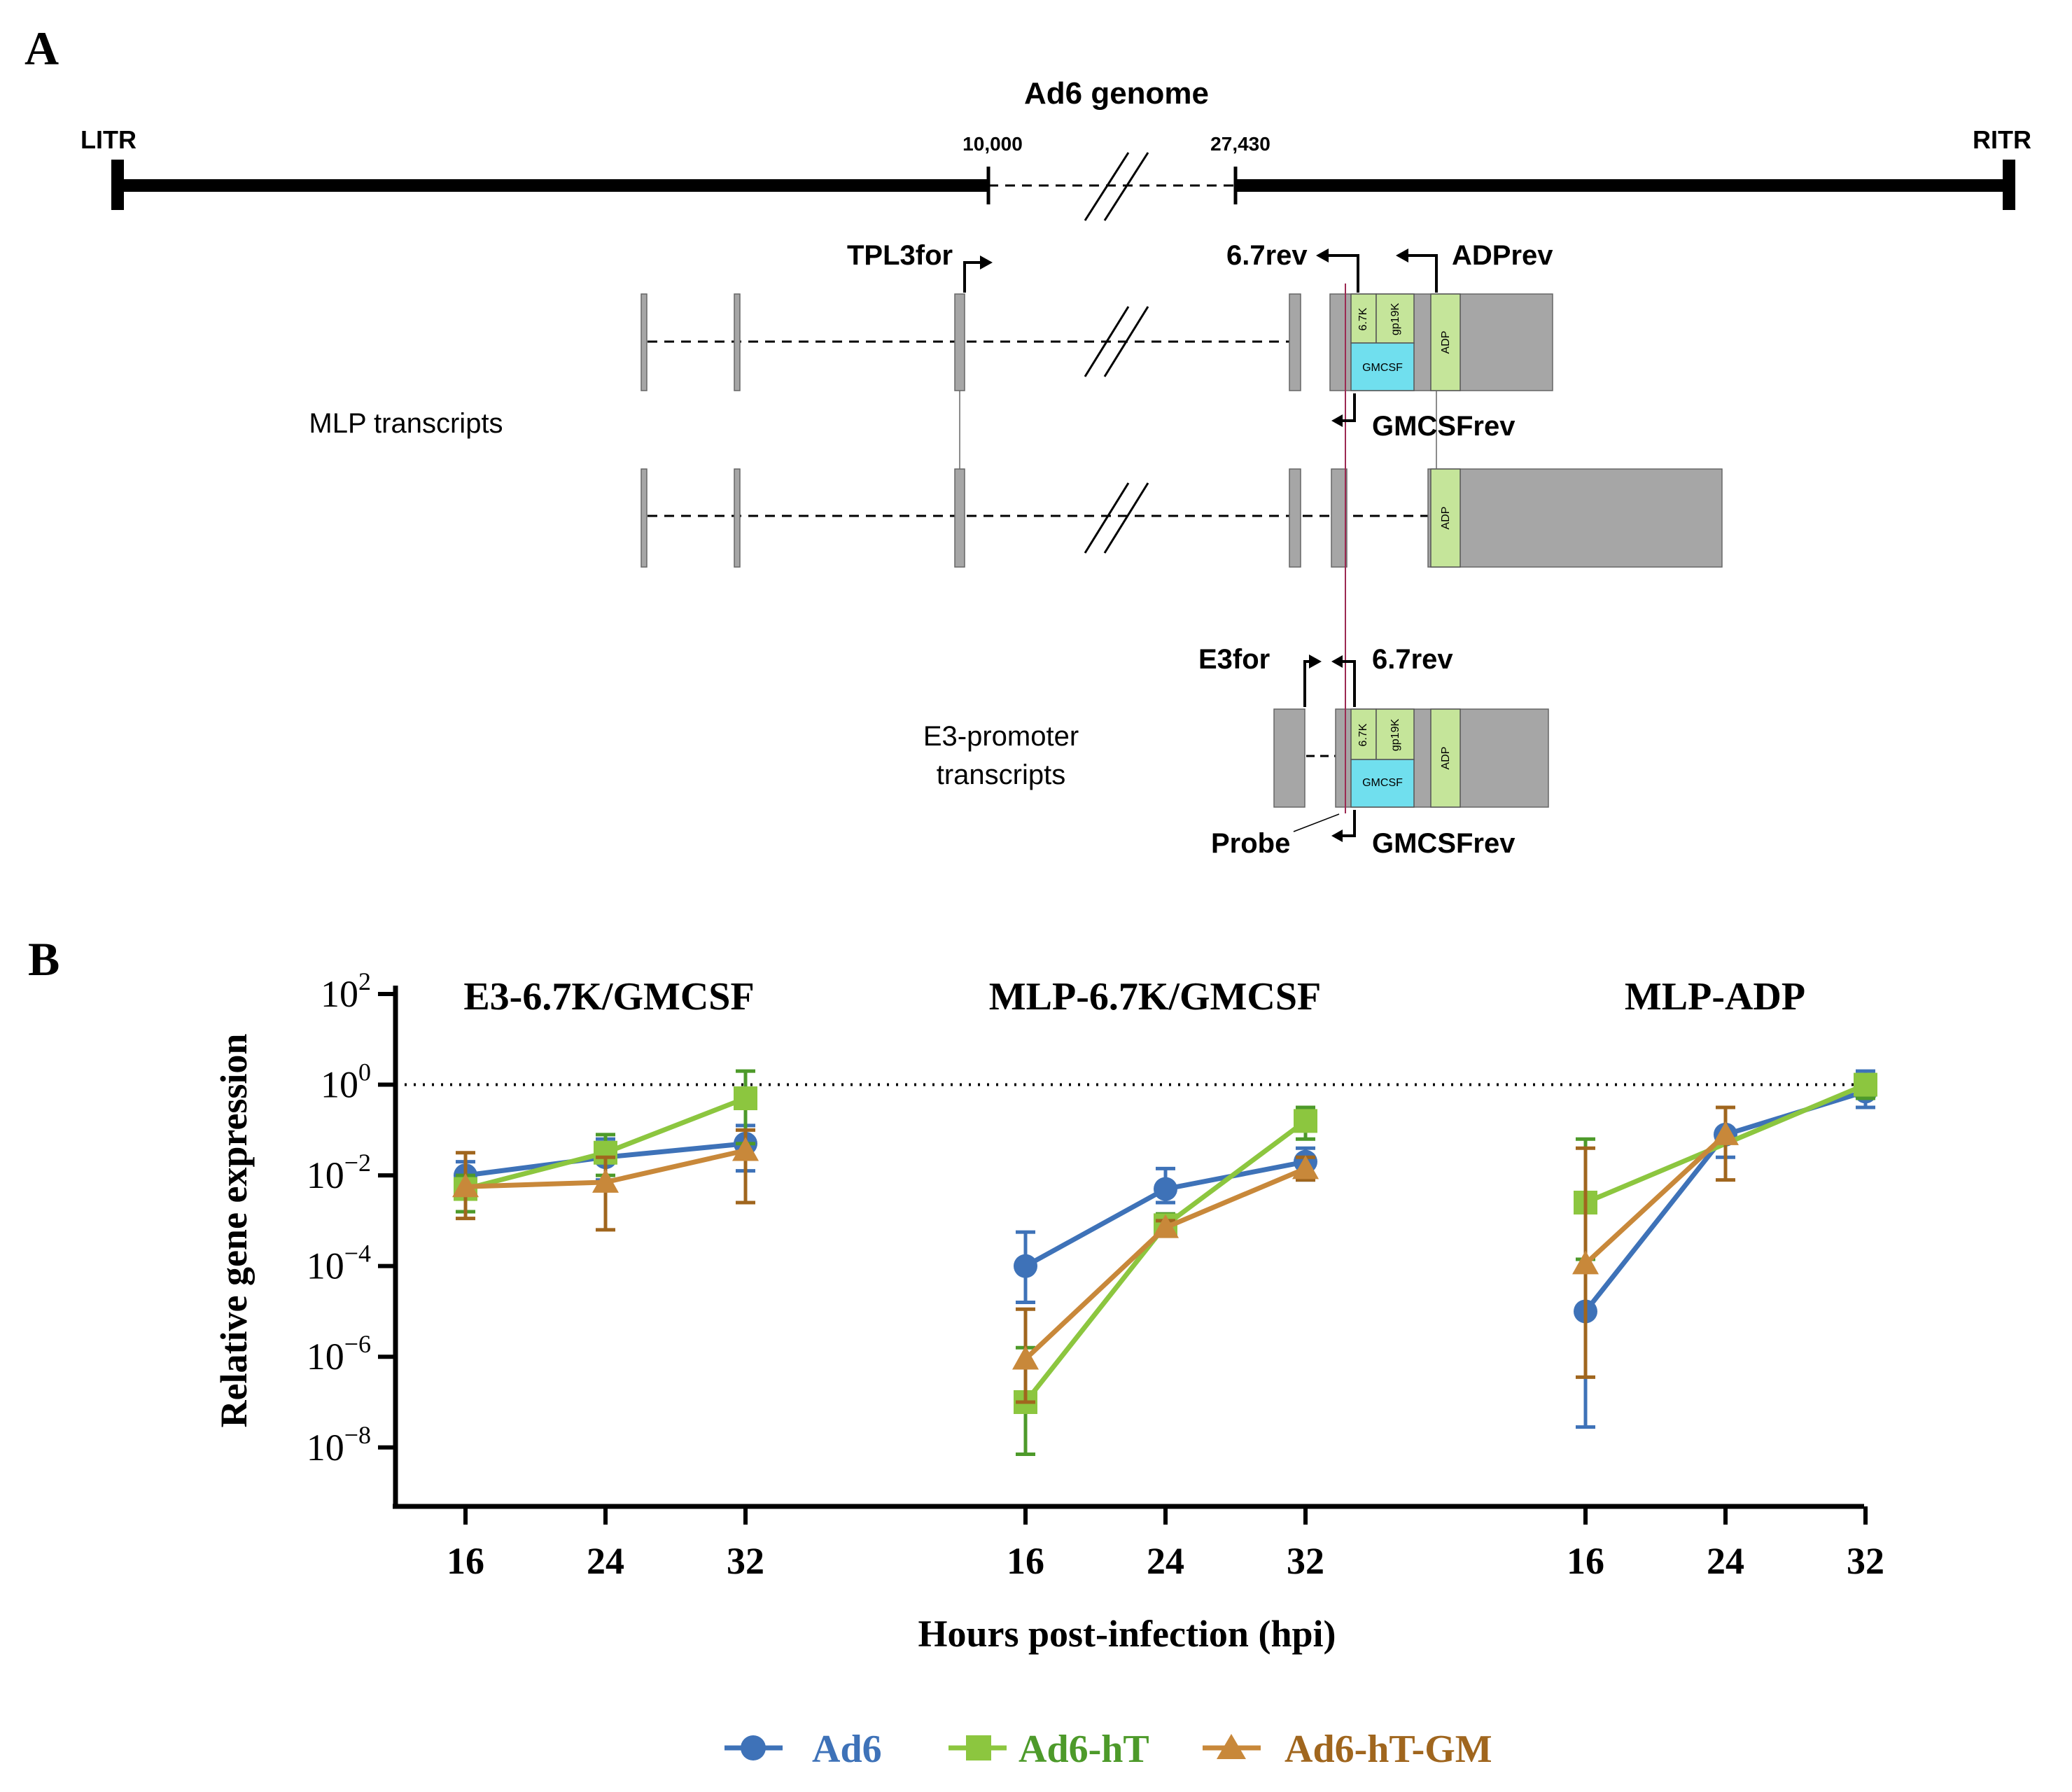 Image resolution: width=2072 pixels, height=1792 pixels. Describe the element at coordinates (339, 1354) in the screenshot. I see `y-tick-label: 10⁻⁶` at that location.